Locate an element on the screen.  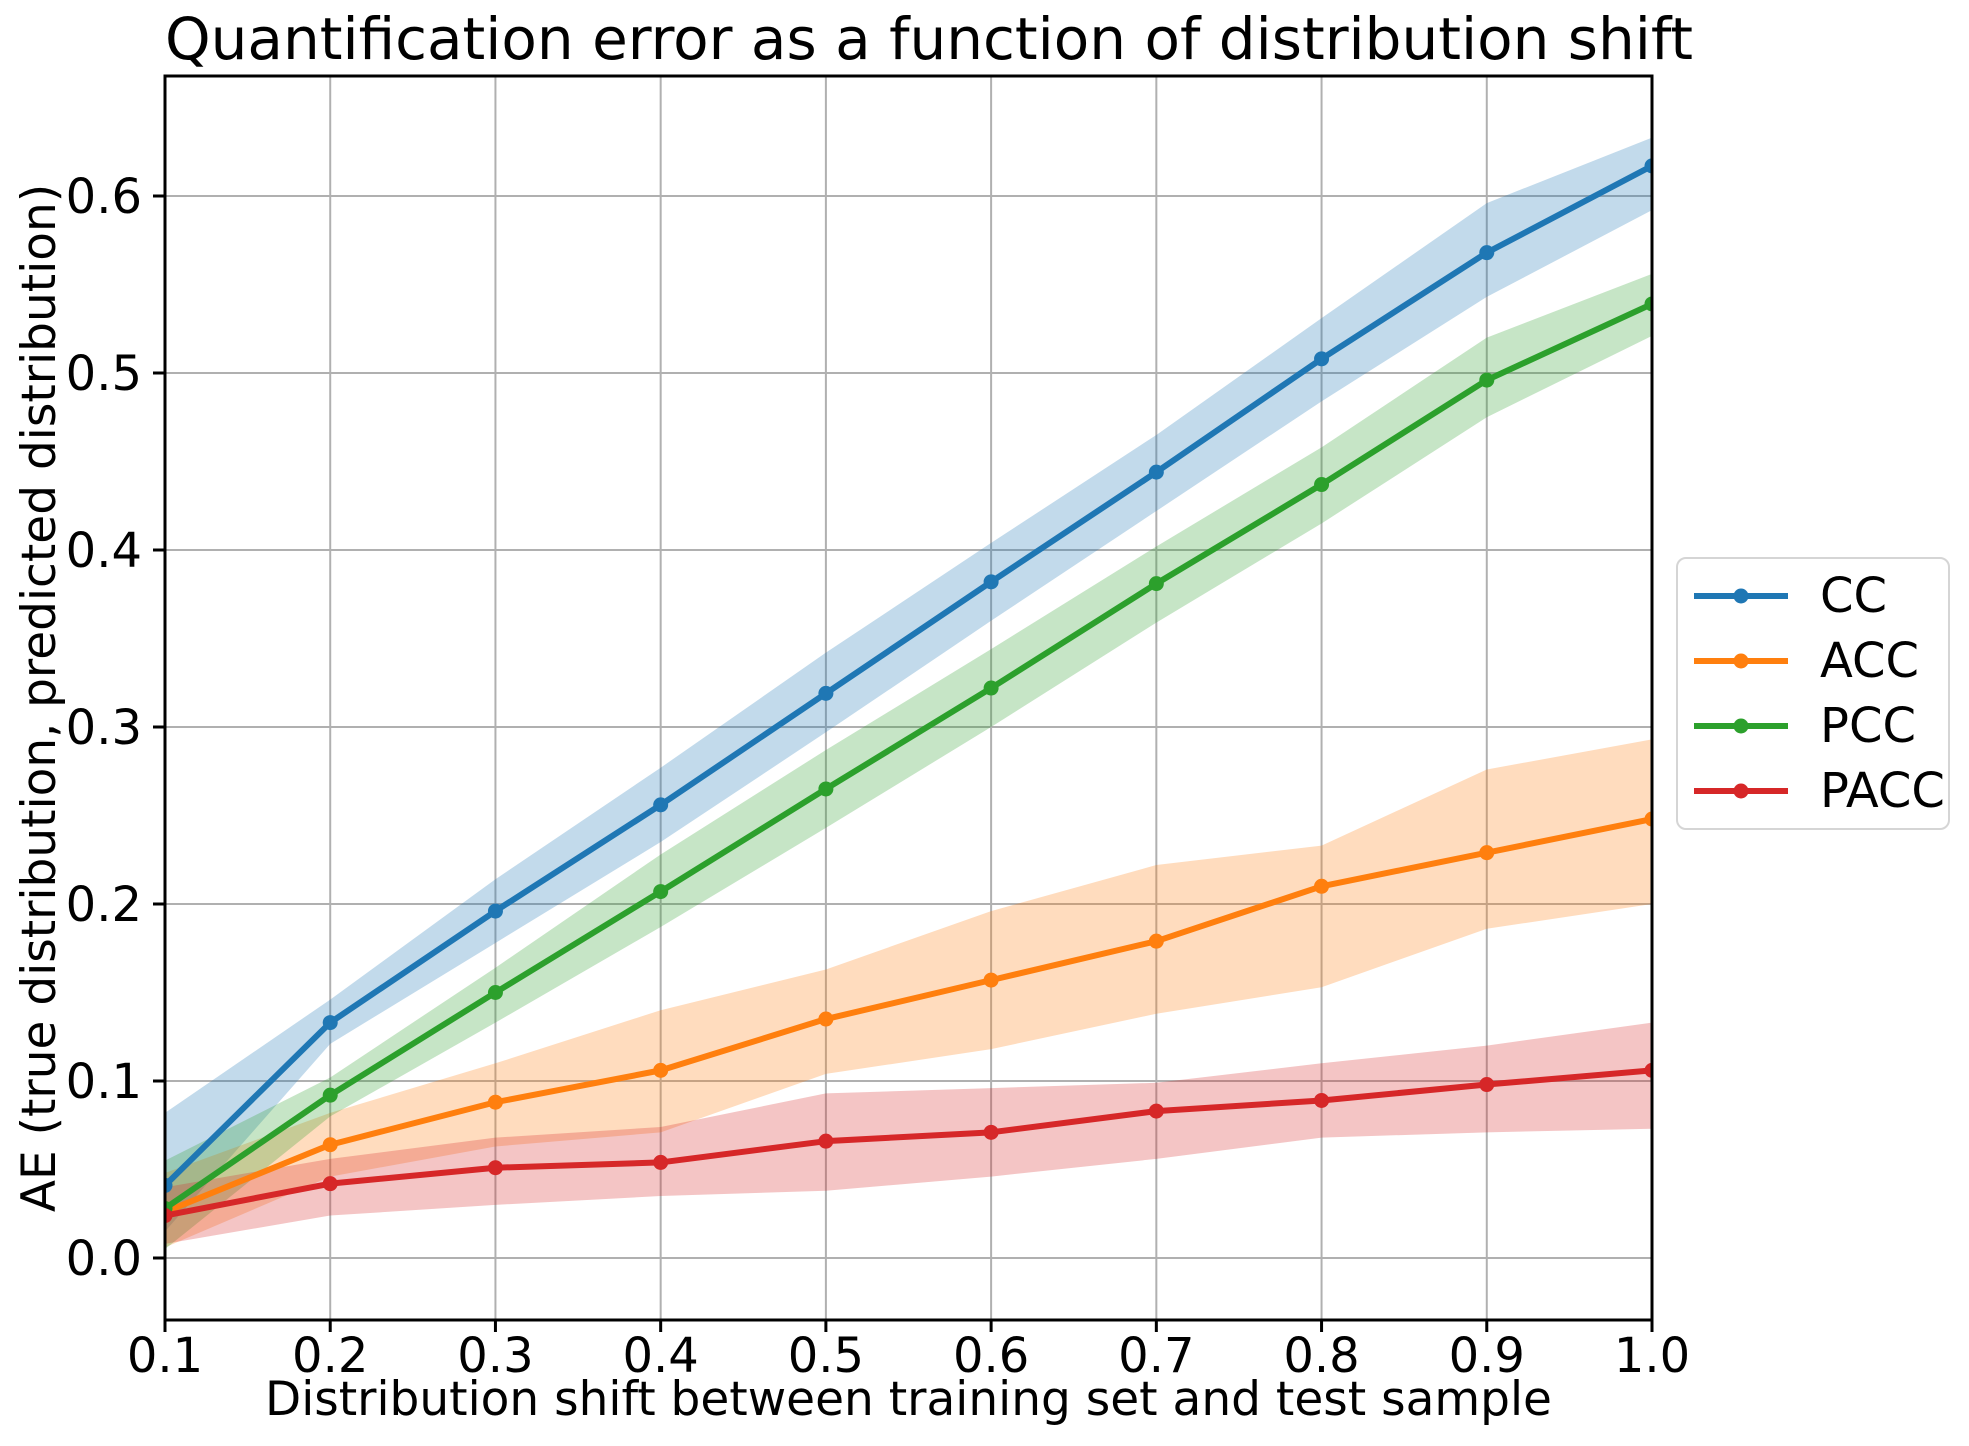
legend-item-pacc: PACC is located at coordinates (1820, 791).